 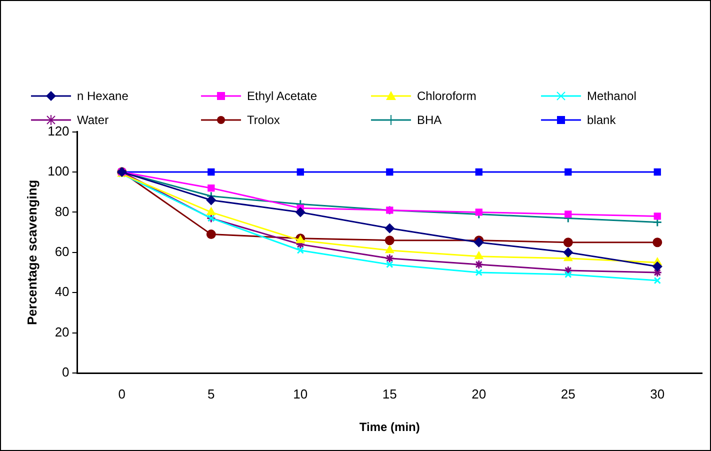 I want to click on legend-label: BHA, so click(x=429, y=120).